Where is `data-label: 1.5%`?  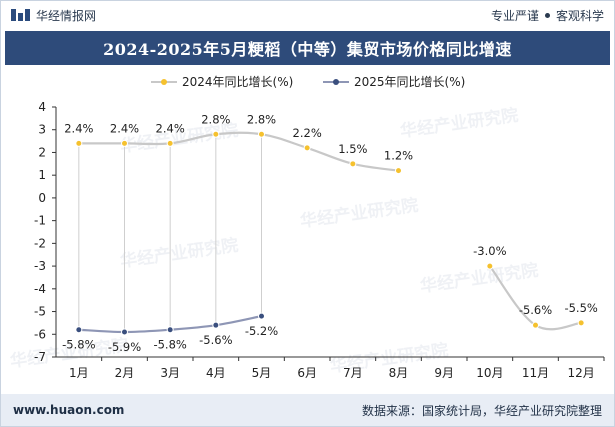 data-label: 1.5% is located at coordinates (352, 149).